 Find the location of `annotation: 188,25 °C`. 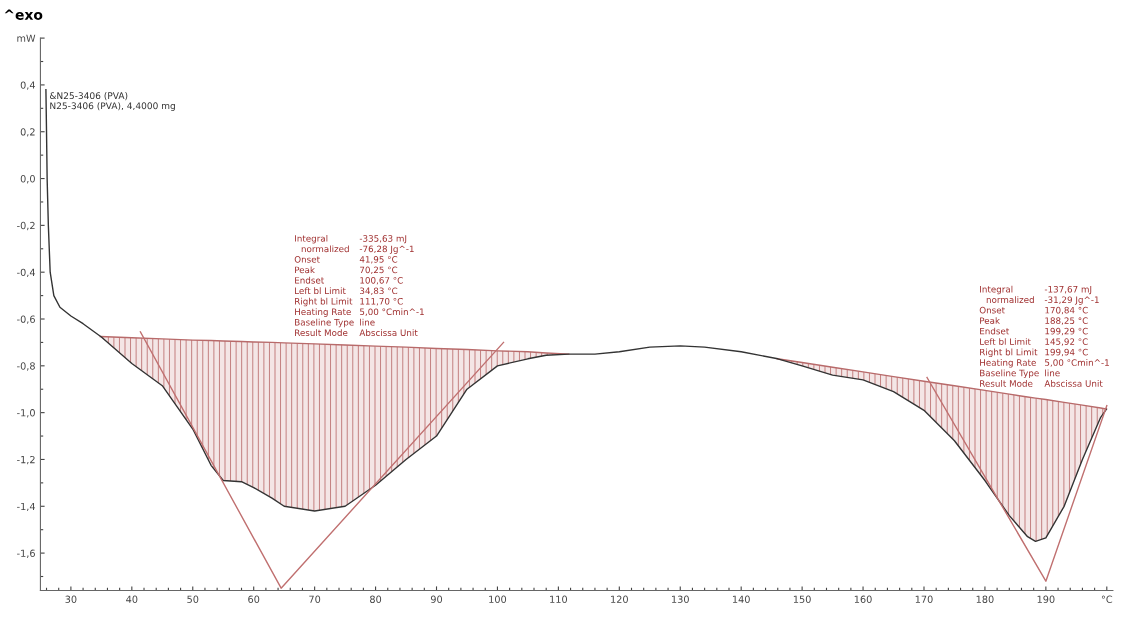

annotation: 188,25 °C is located at coordinates (1066, 321).